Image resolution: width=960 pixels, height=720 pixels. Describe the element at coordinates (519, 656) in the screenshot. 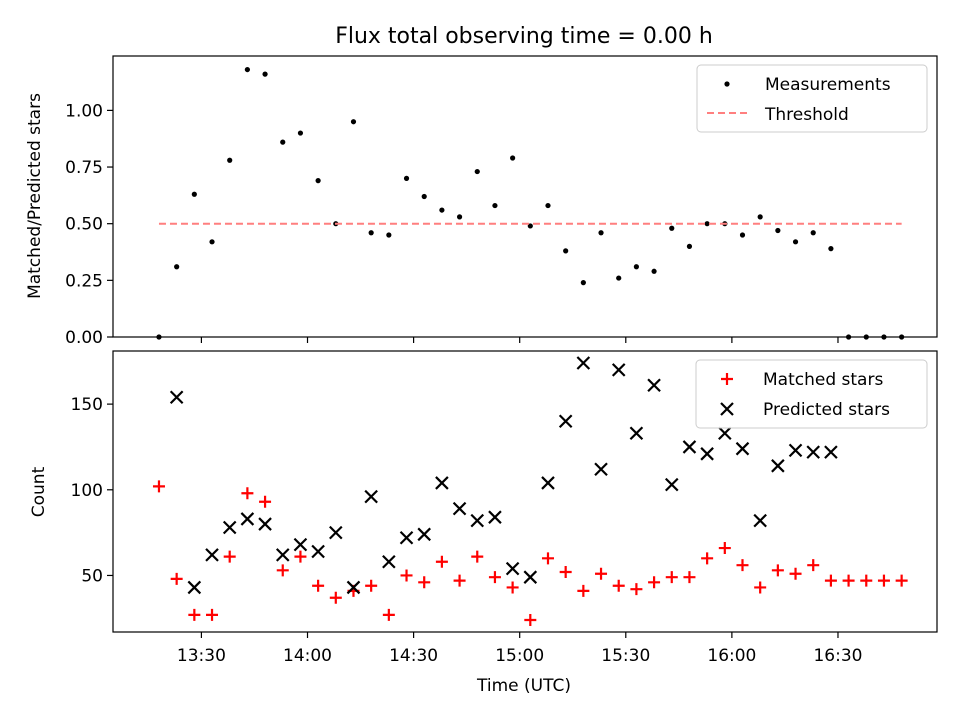

I see `bottom-x-tick-label: 15:00` at that location.